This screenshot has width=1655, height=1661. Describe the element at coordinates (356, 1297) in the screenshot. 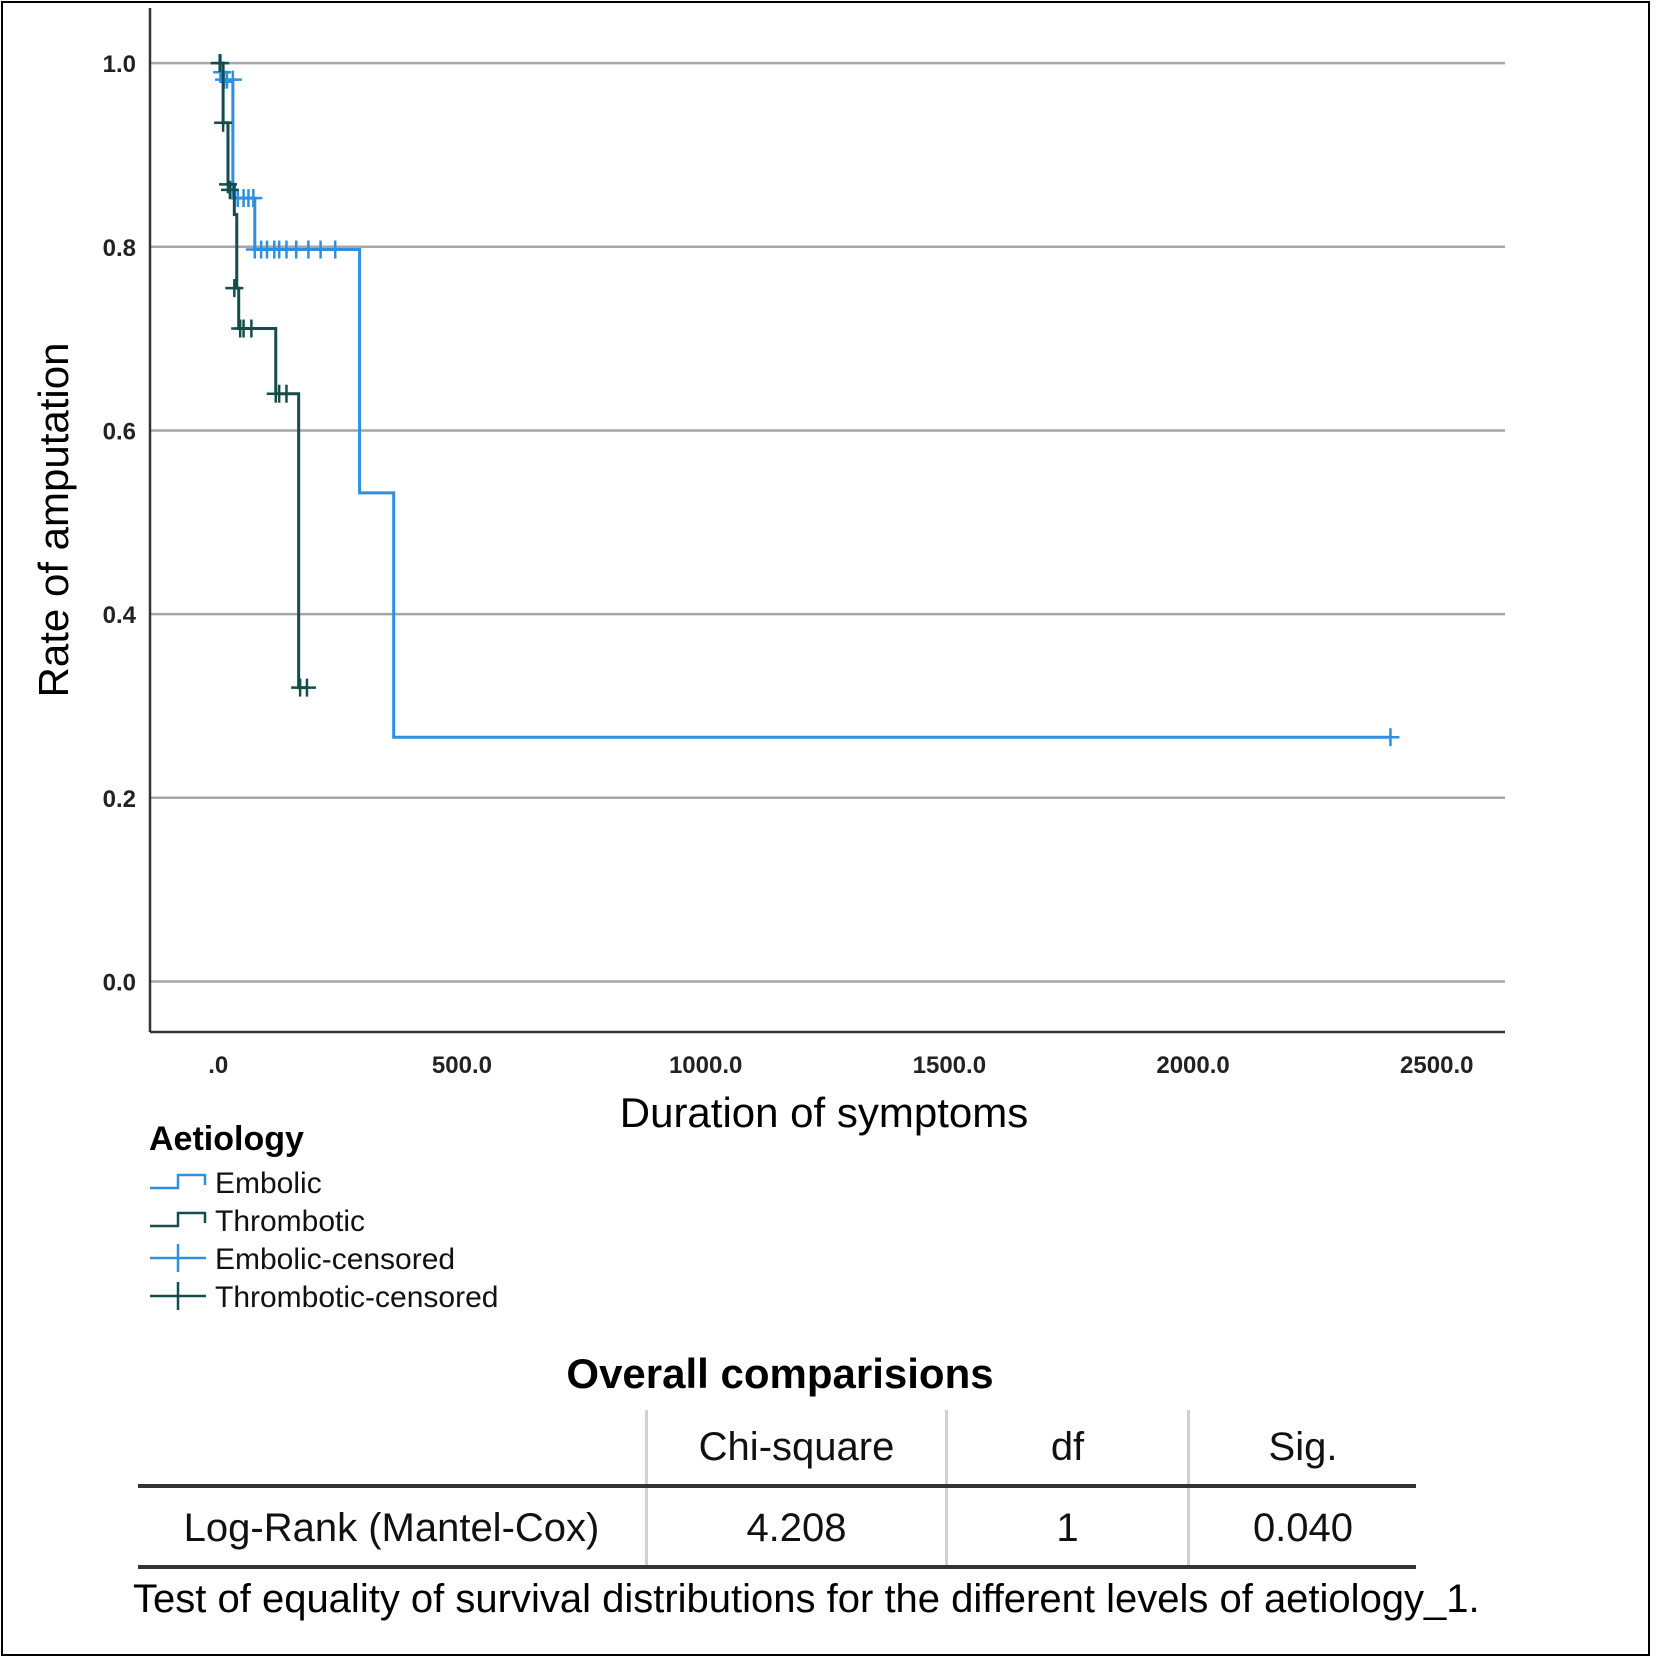

I see `legend-label: Thrombotic-censored` at that location.